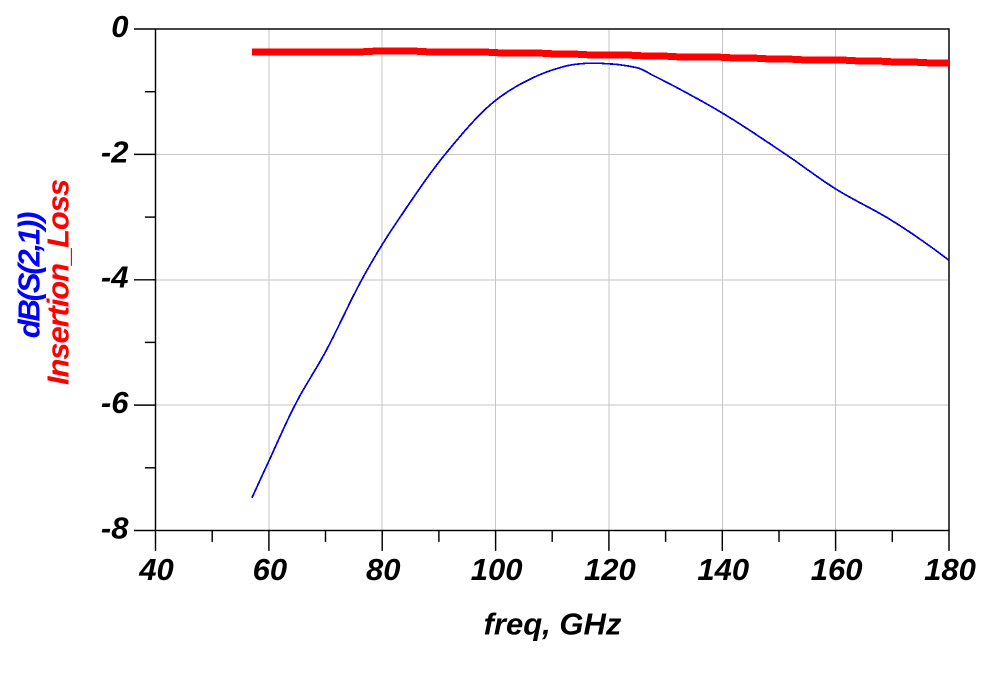  Describe the element at coordinates (610, 569) in the screenshot. I see `svg-text: 120` at that location.